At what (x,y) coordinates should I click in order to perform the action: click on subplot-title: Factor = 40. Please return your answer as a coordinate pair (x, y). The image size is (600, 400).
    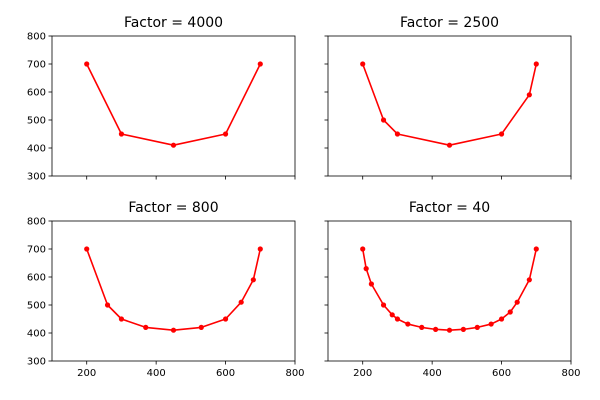
    Looking at the image, I should click on (449, 208).